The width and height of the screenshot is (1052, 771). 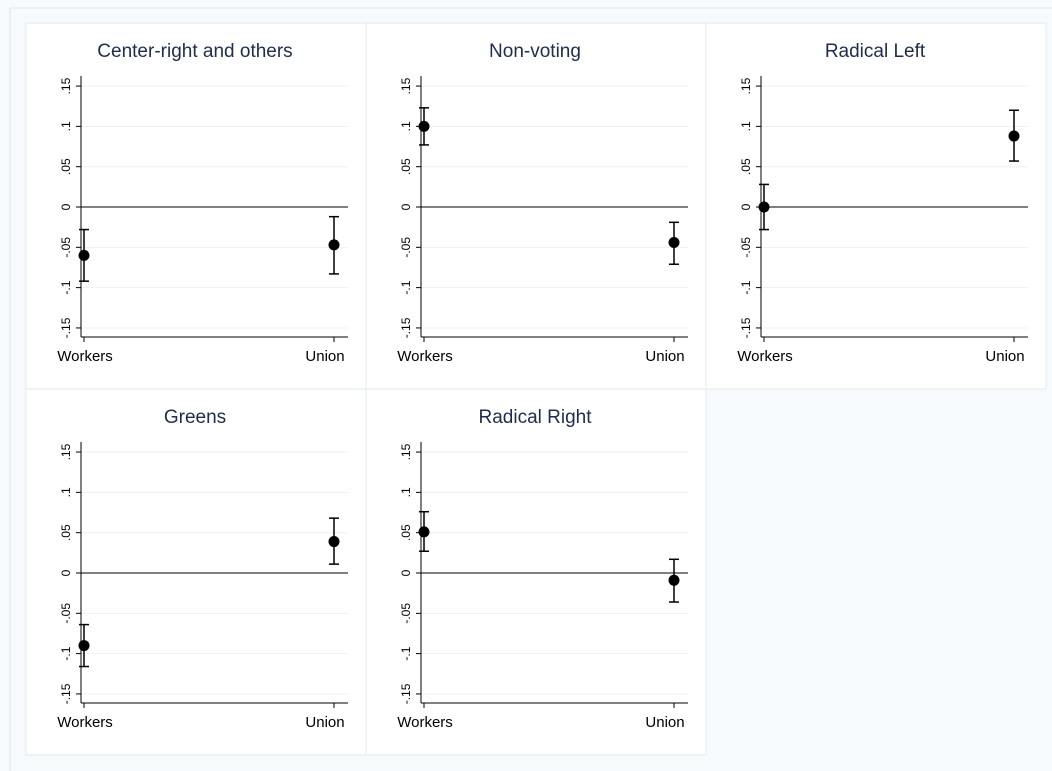 I want to click on panel-title: Non-voting, so click(x=535, y=51).